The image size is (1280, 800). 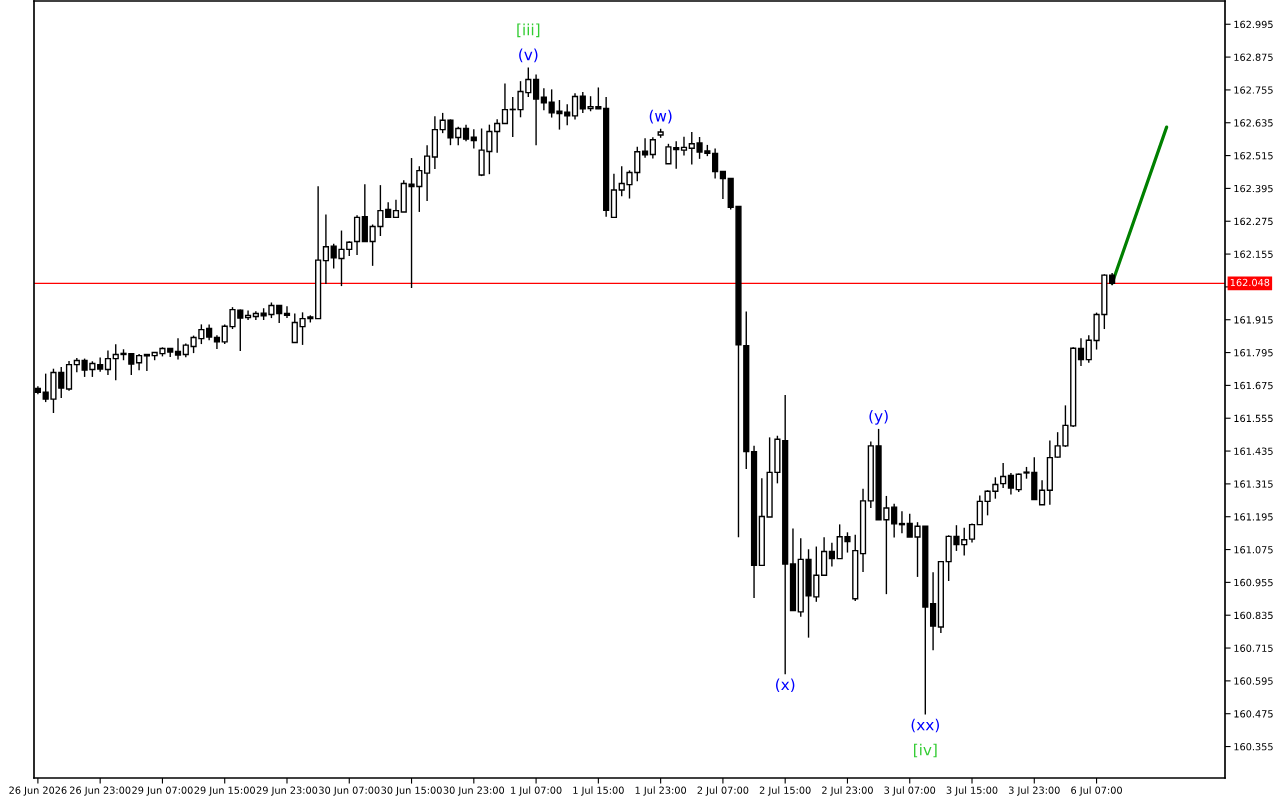 What do you see at coordinates (598, 791) in the screenshot?
I see `x-tick-label: 1 Jul 15:00` at bounding box center [598, 791].